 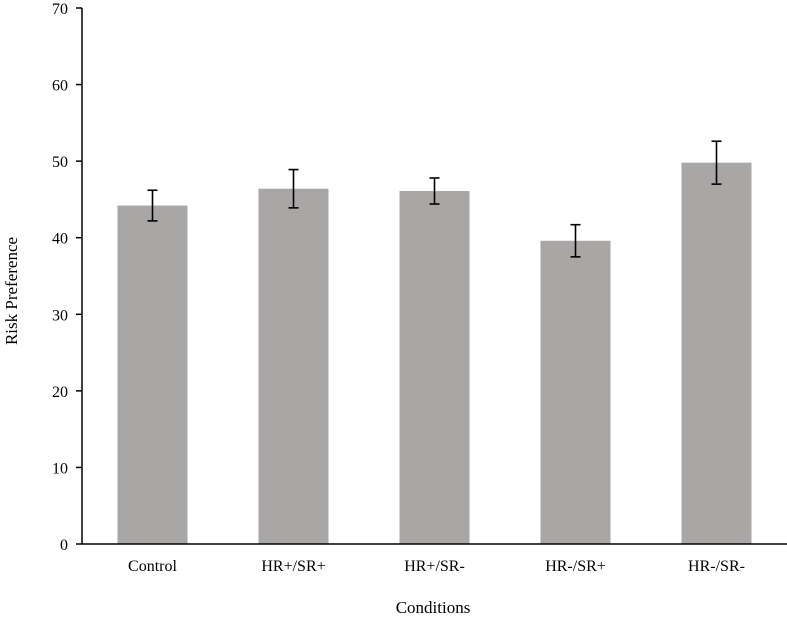 I want to click on y-tick-label: 30, so click(x=60, y=315).